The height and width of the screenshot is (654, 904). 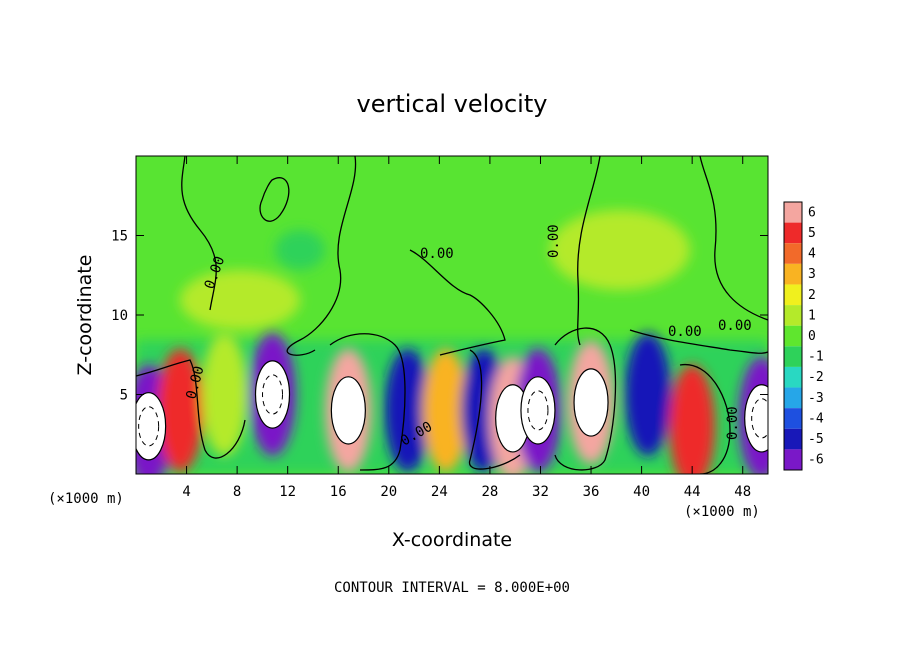 What do you see at coordinates (186, 492) in the screenshot?
I see `x-tick-label: 4` at bounding box center [186, 492].